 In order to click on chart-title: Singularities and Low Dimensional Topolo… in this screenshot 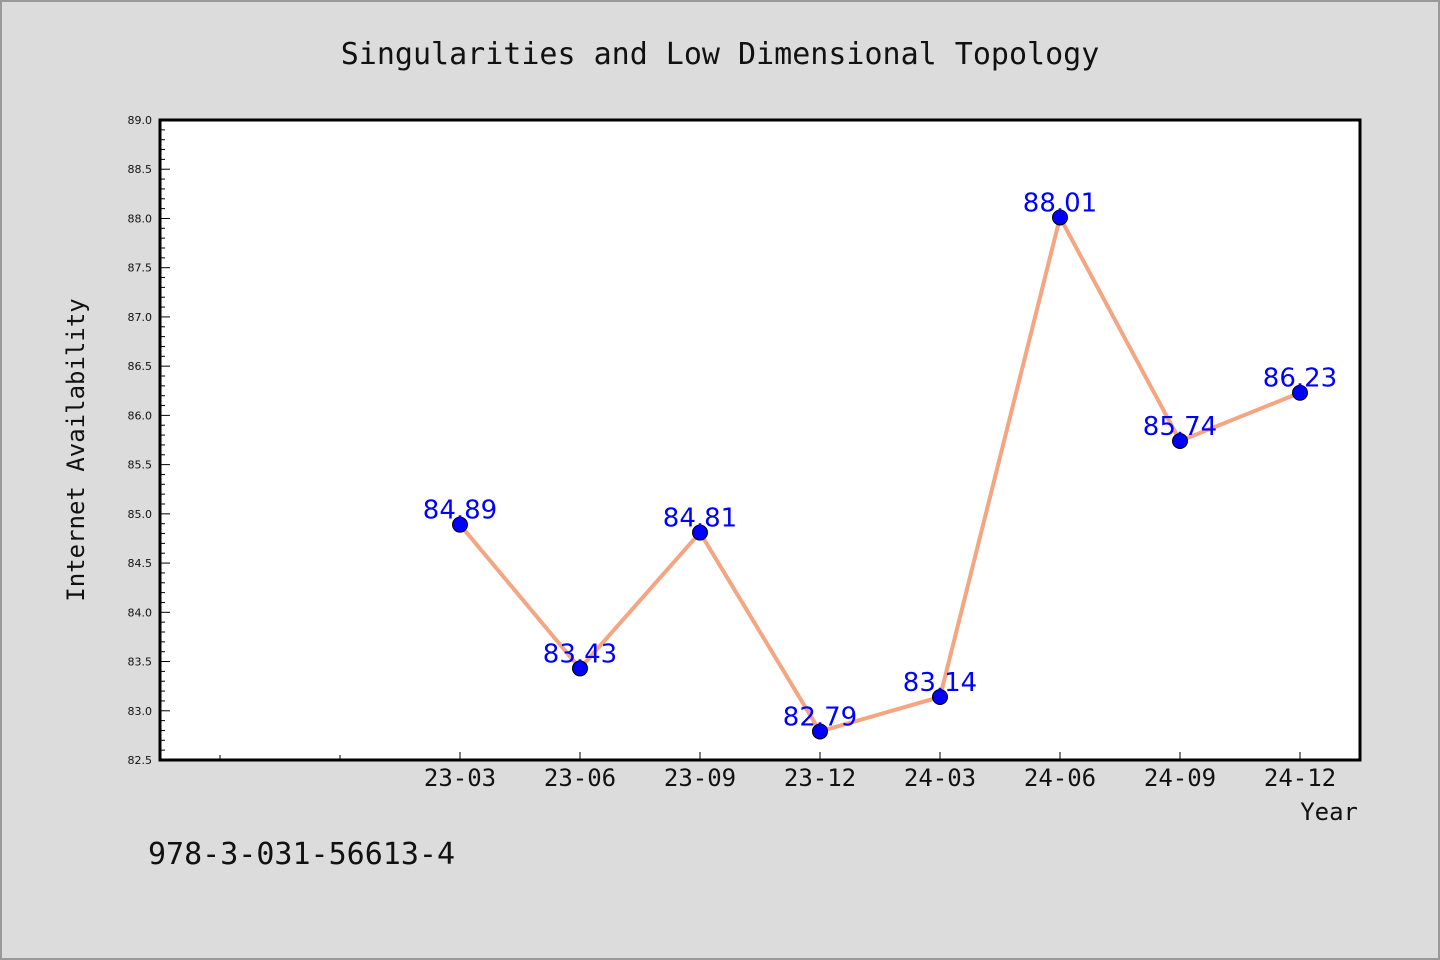, I will do `click(720, 54)`.